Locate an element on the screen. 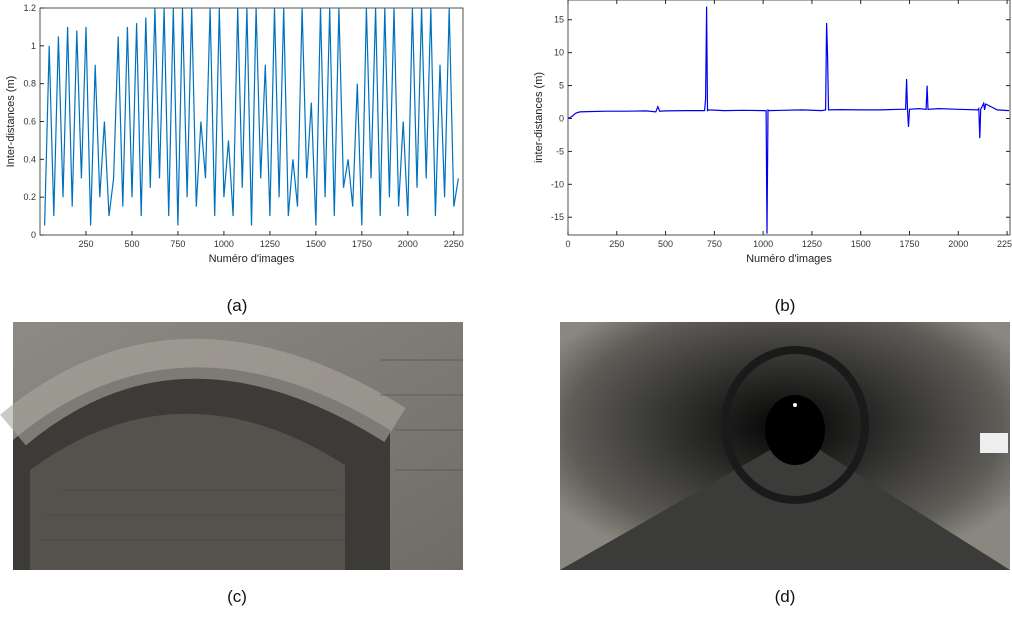 This screenshot has width=1012, height=619. caption: (d) is located at coordinates (785, 596).